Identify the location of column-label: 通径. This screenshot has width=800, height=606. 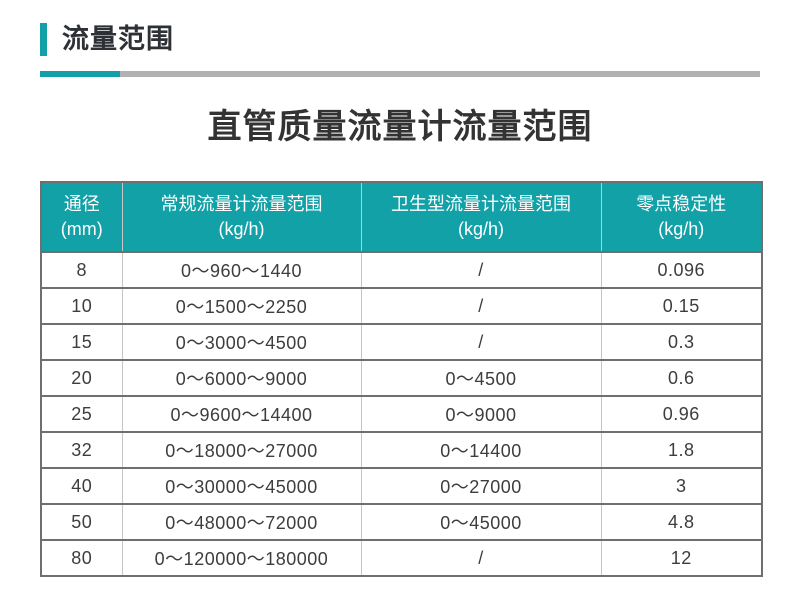
(81, 204).